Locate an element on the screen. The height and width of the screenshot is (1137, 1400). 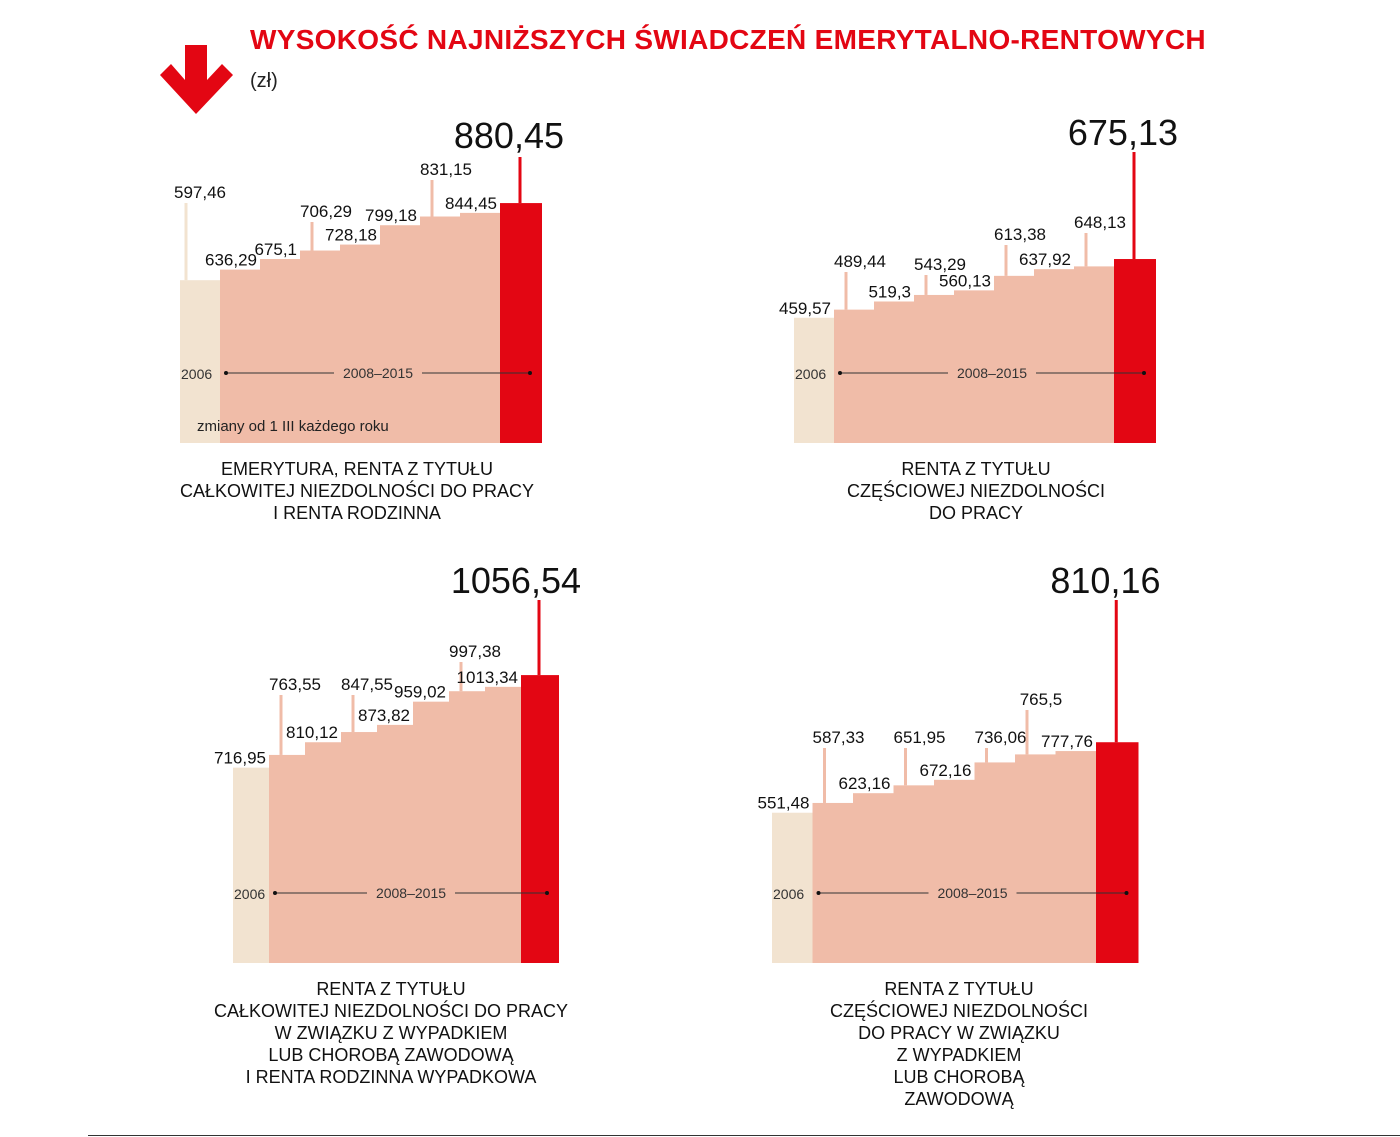
caption-line: ZAWODOWĄ is located at coordinates (959, 1099).